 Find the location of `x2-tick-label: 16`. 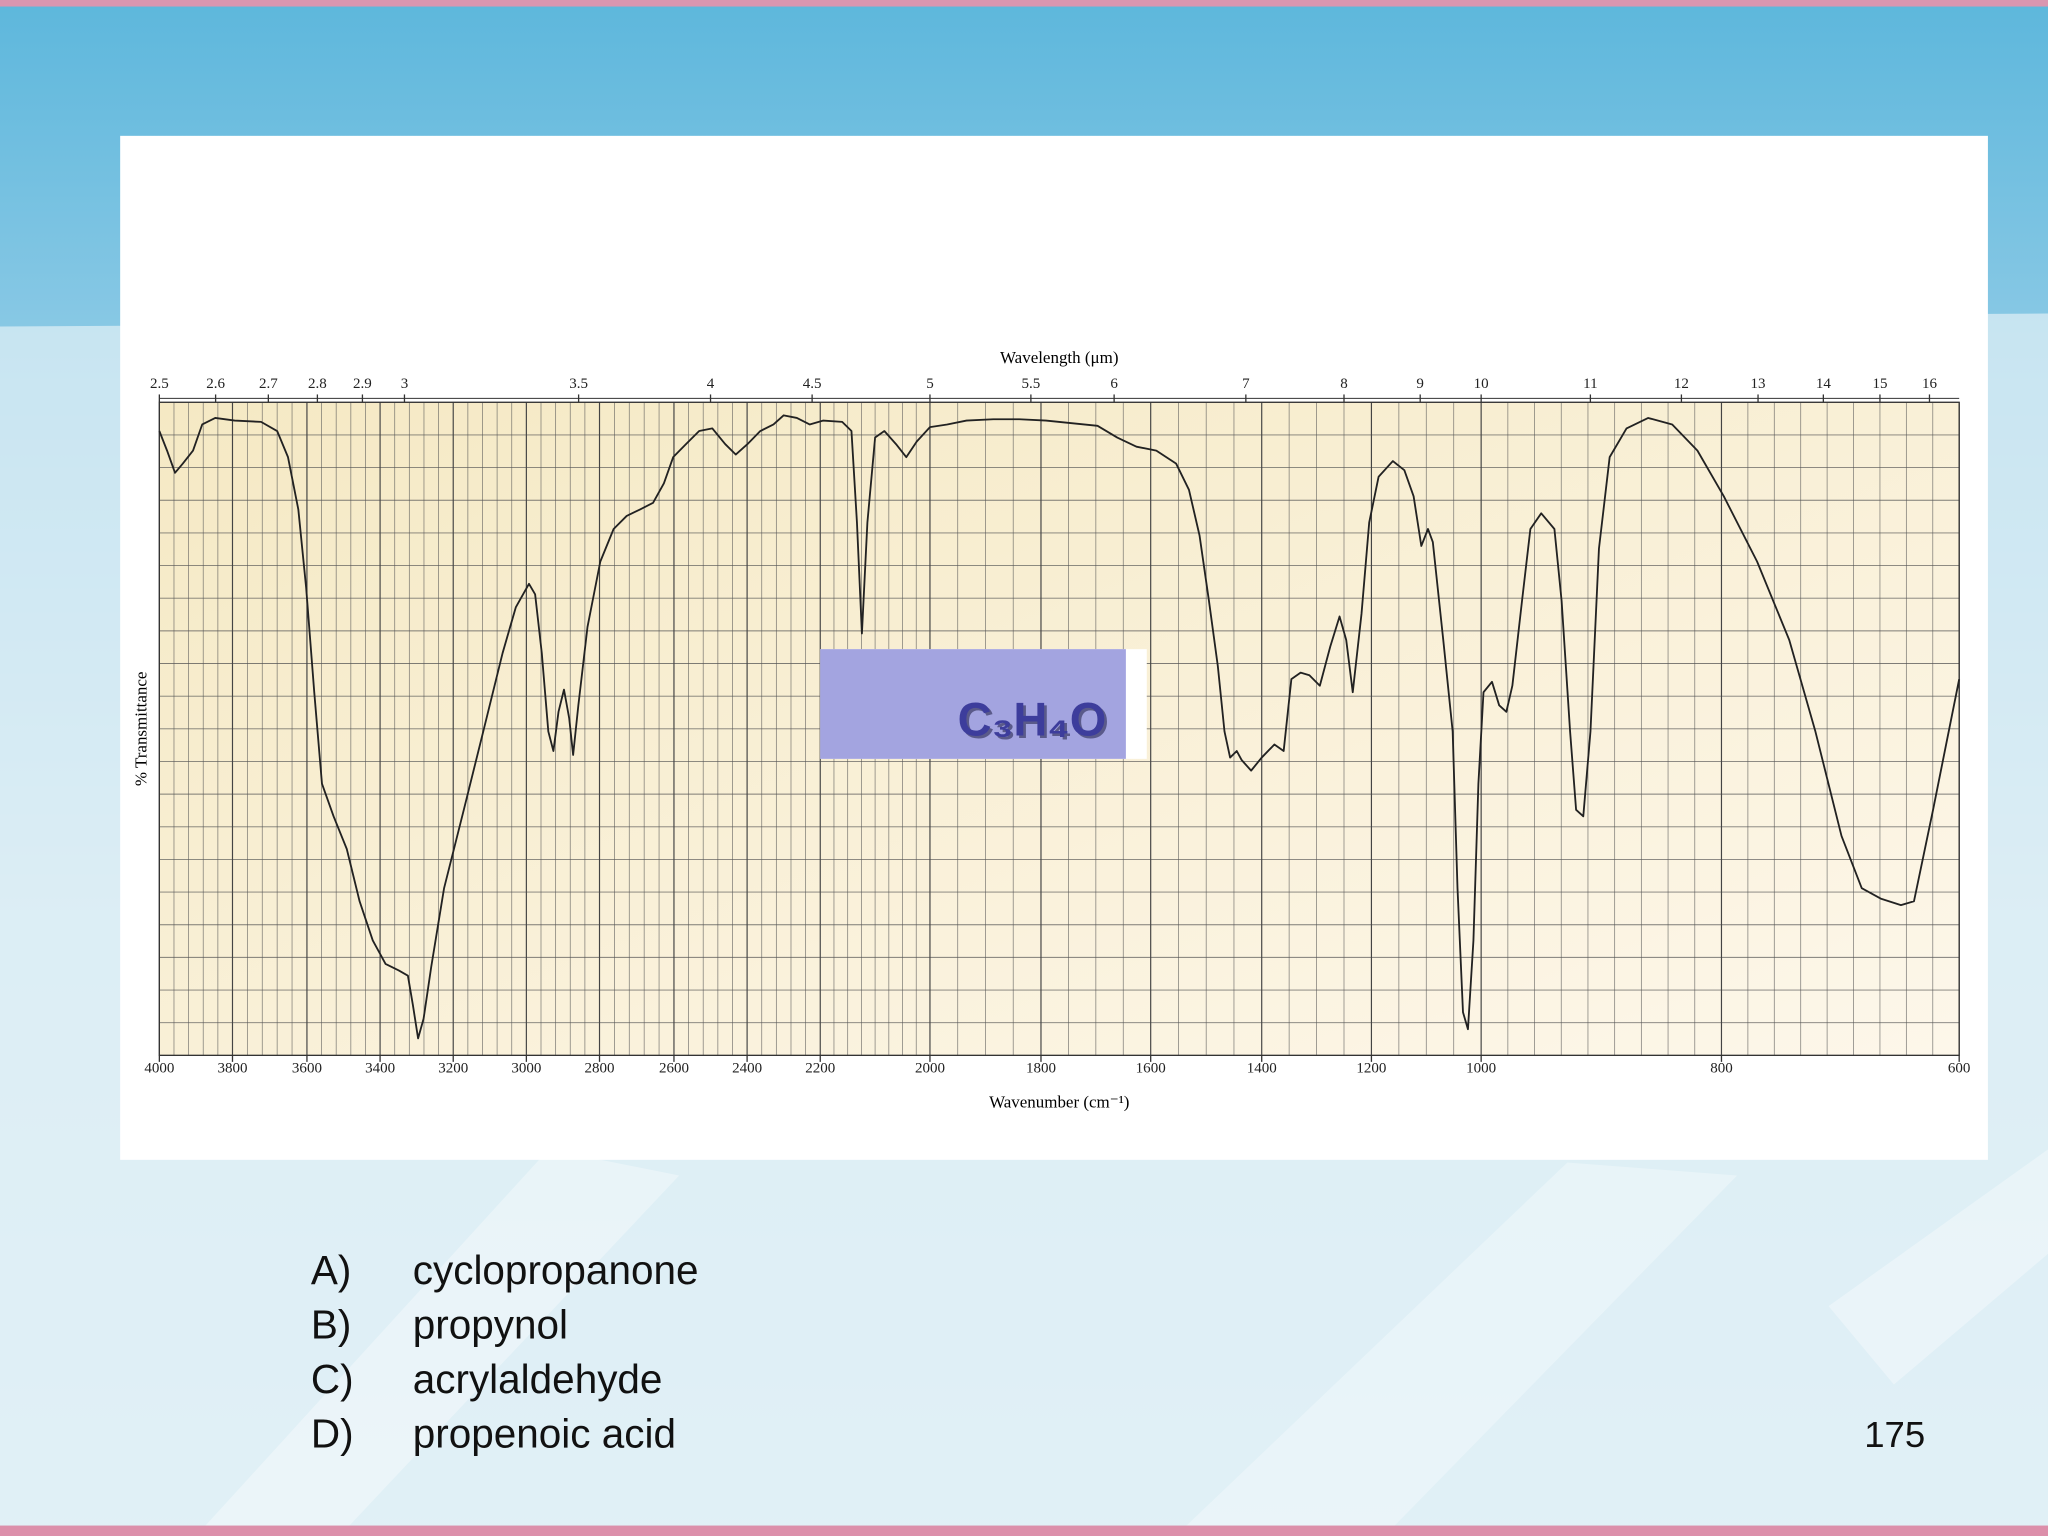

x2-tick-label: 16 is located at coordinates (1930, 384).